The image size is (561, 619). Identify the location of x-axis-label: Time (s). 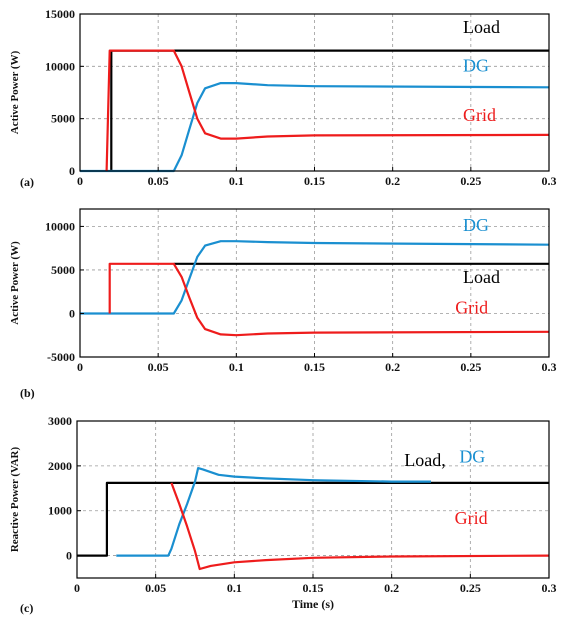
(313, 604).